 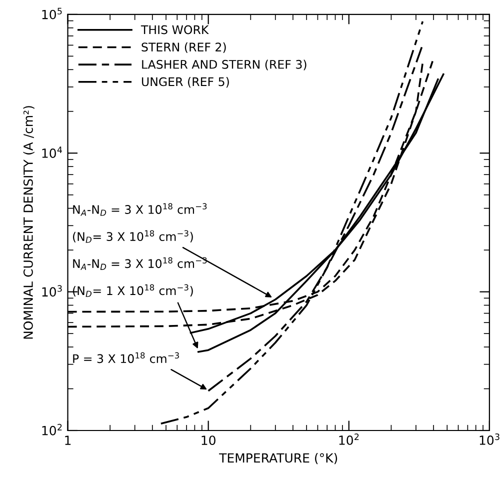 What do you see at coordinates (184, 47) in the screenshot?
I see `legend-label: STERN (REF 2)` at bounding box center [184, 47].